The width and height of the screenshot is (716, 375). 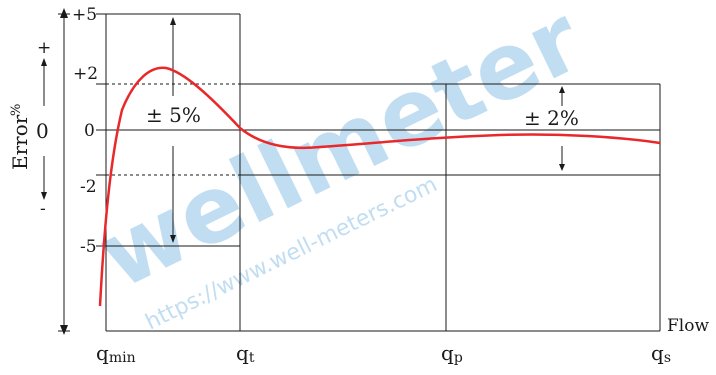 What do you see at coordinates (458, 358) in the screenshot?
I see `x-tick-qp-sub: p` at bounding box center [458, 358].